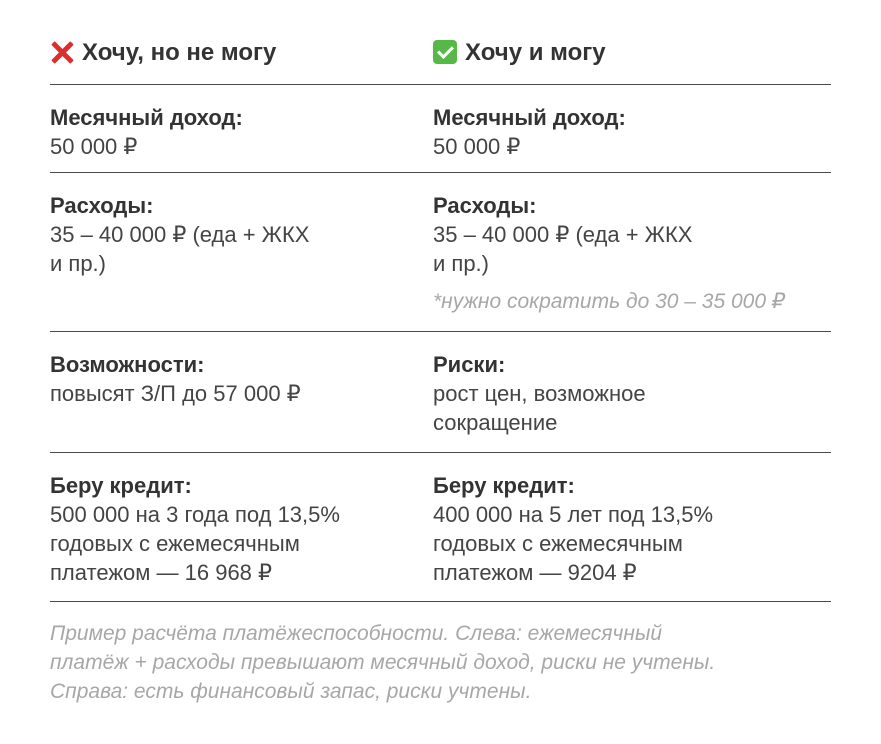 The height and width of the screenshot is (744, 881). I want to click on right-expenses-note: *нужно сократить до 30 – 35 000 ₽, so click(609, 301).